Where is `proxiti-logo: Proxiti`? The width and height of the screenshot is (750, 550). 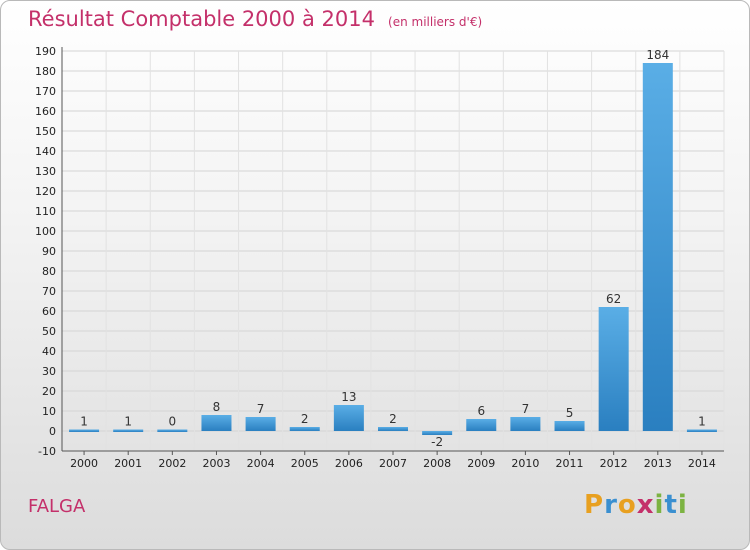 proxiti-logo: Proxiti is located at coordinates (636, 505).